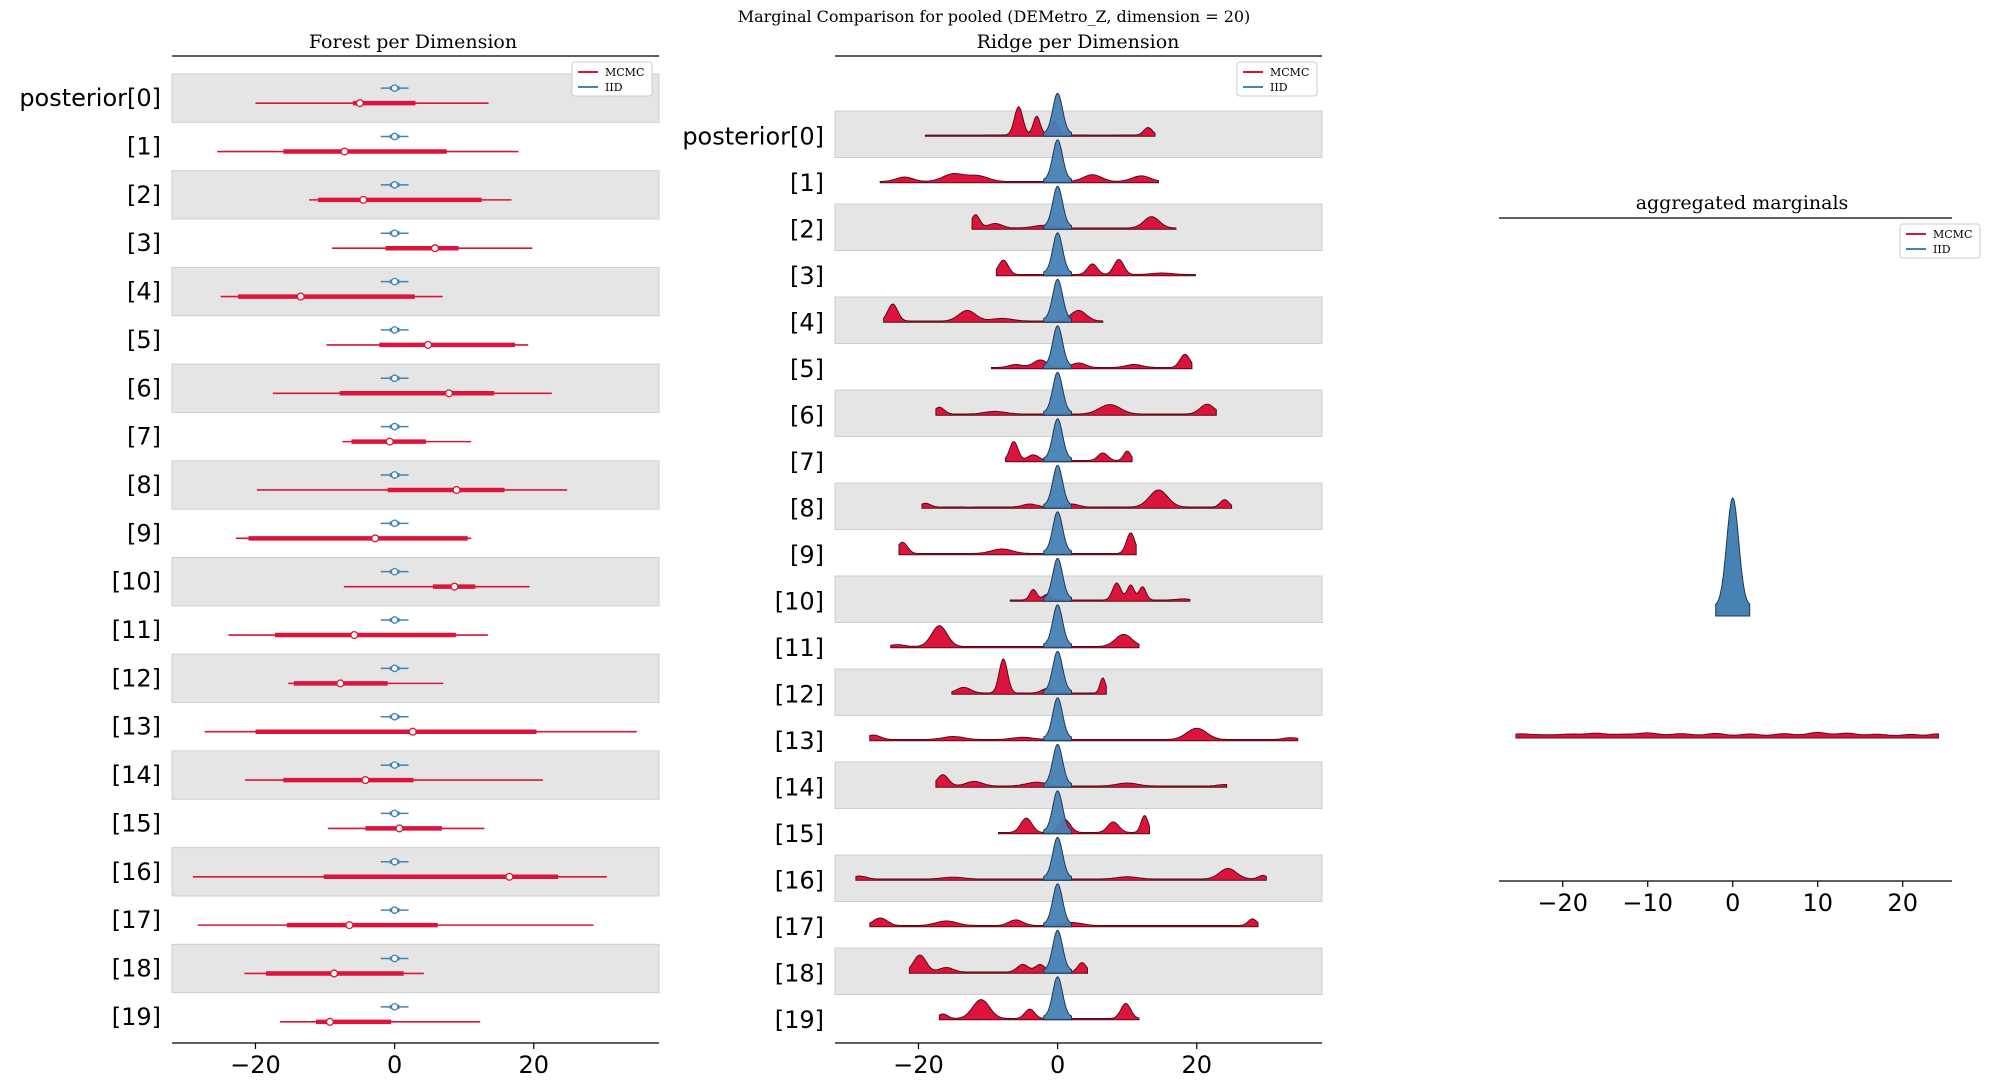 This screenshot has height=1082, width=1989. What do you see at coordinates (753, 136) in the screenshot?
I see `ridge-row-label: posterior[0]` at bounding box center [753, 136].